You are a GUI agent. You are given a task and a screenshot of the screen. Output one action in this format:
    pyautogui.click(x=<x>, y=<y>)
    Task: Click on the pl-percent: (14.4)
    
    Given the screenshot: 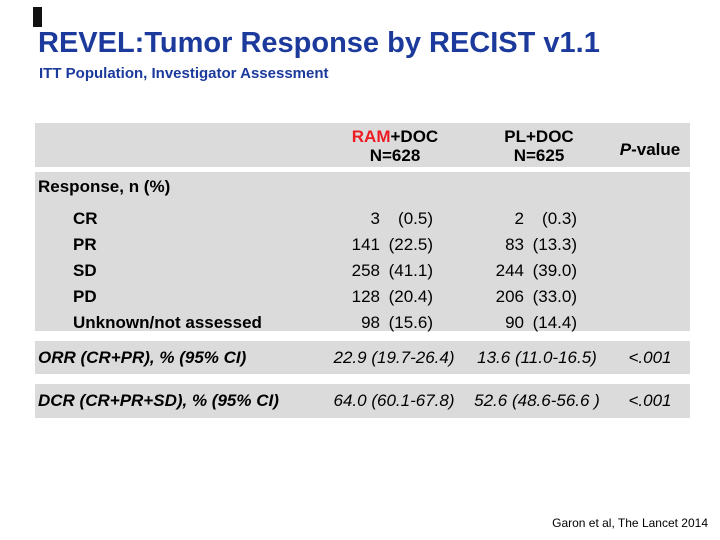 What is the action you would take?
    pyautogui.click(x=554, y=322)
    